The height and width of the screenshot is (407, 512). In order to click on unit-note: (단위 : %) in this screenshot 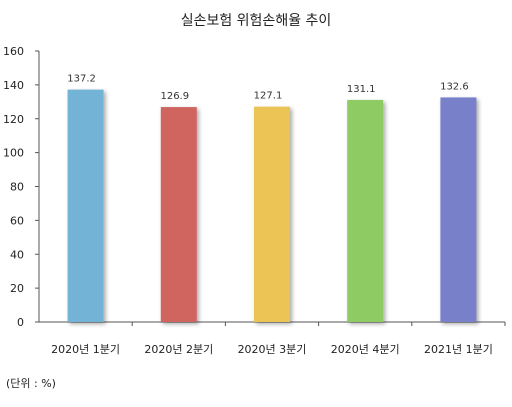, I will do `click(31, 383)`.